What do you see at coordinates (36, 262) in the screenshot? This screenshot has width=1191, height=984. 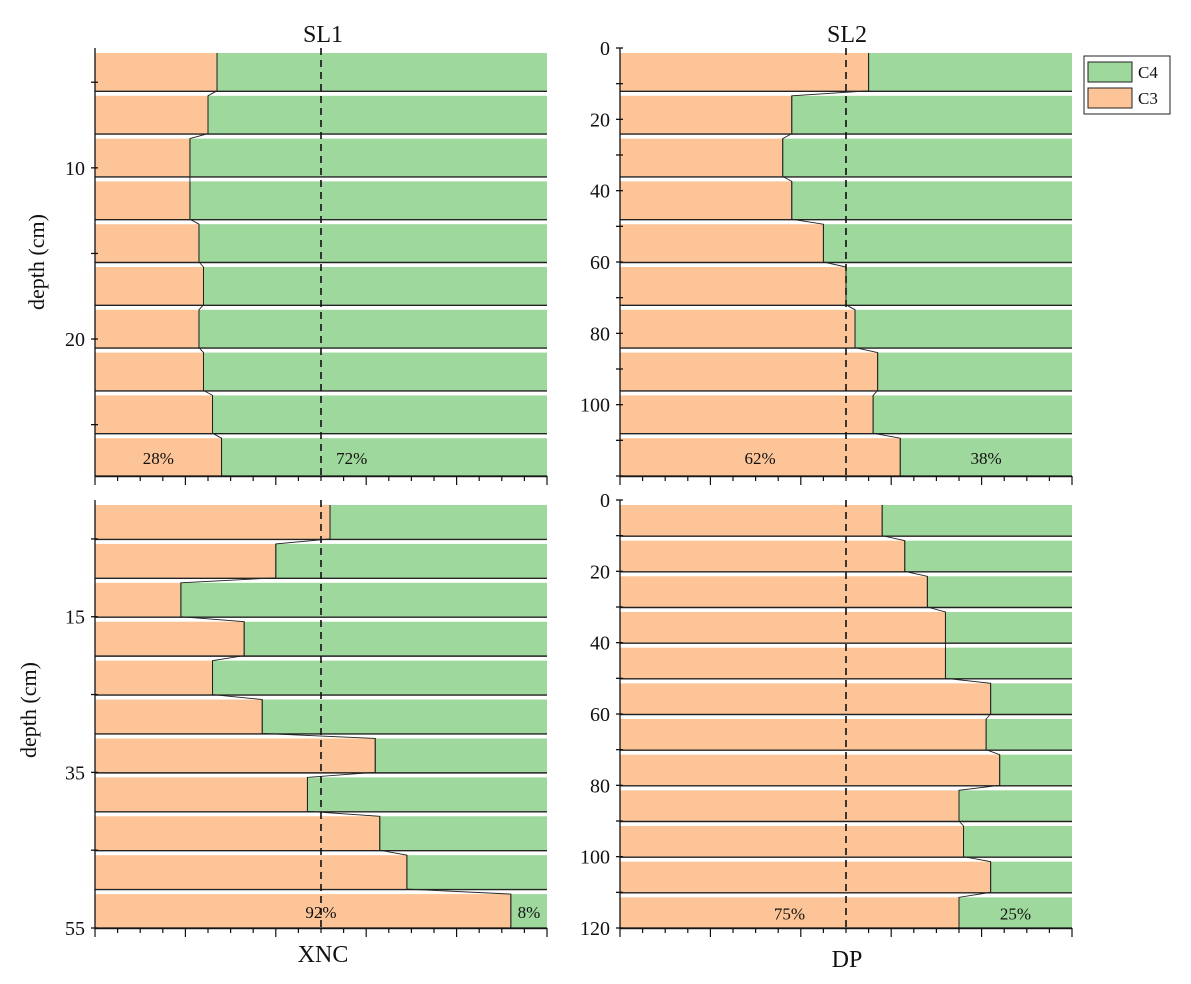 I see `sl1-ylabel: depth (cm)` at bounding box center [36, 262].